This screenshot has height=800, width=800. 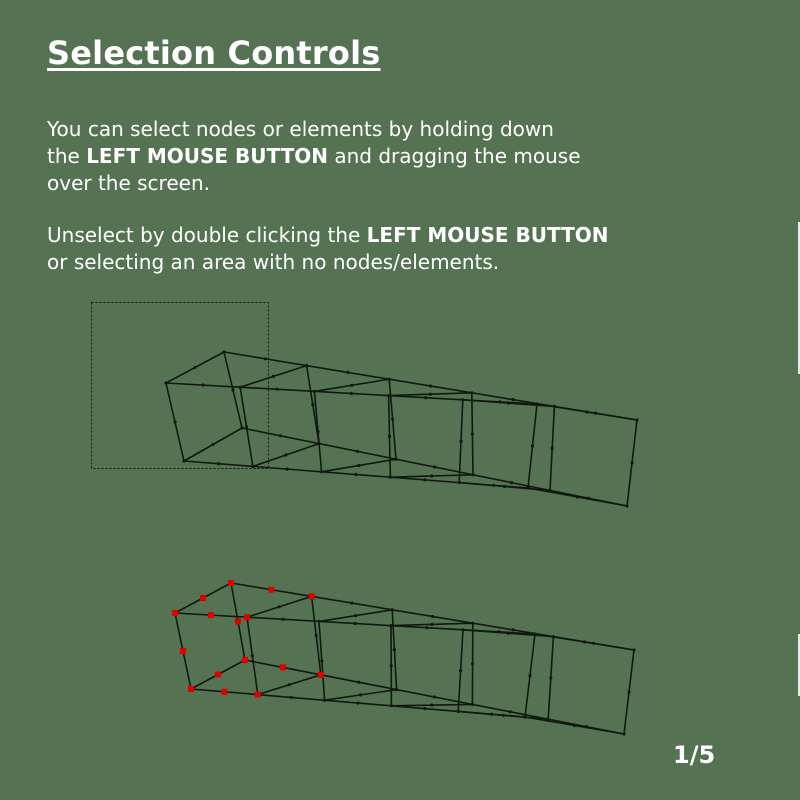 What do you see at coordinates (67, 156) in the screenshot?
I see `instruction-select-line2-pre: the` at bounding box center [67, 156].